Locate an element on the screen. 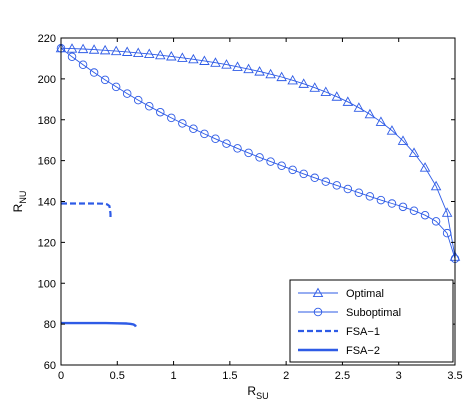 This screenshot has height=406, width=467. x-tick-label: 3 is located at coordinates (399, 376).